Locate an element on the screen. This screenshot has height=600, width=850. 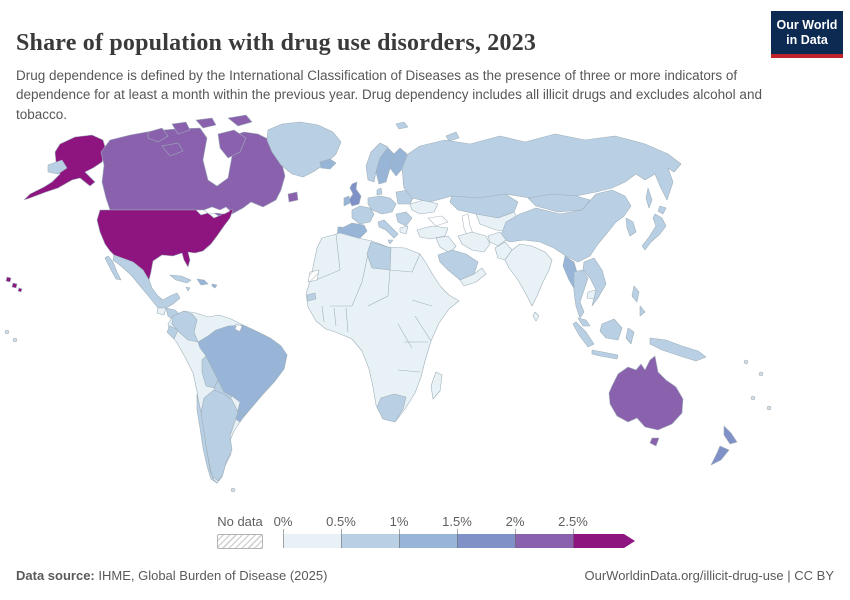
legend-tick-5: 2.5% is located at coordinates (573, 521).